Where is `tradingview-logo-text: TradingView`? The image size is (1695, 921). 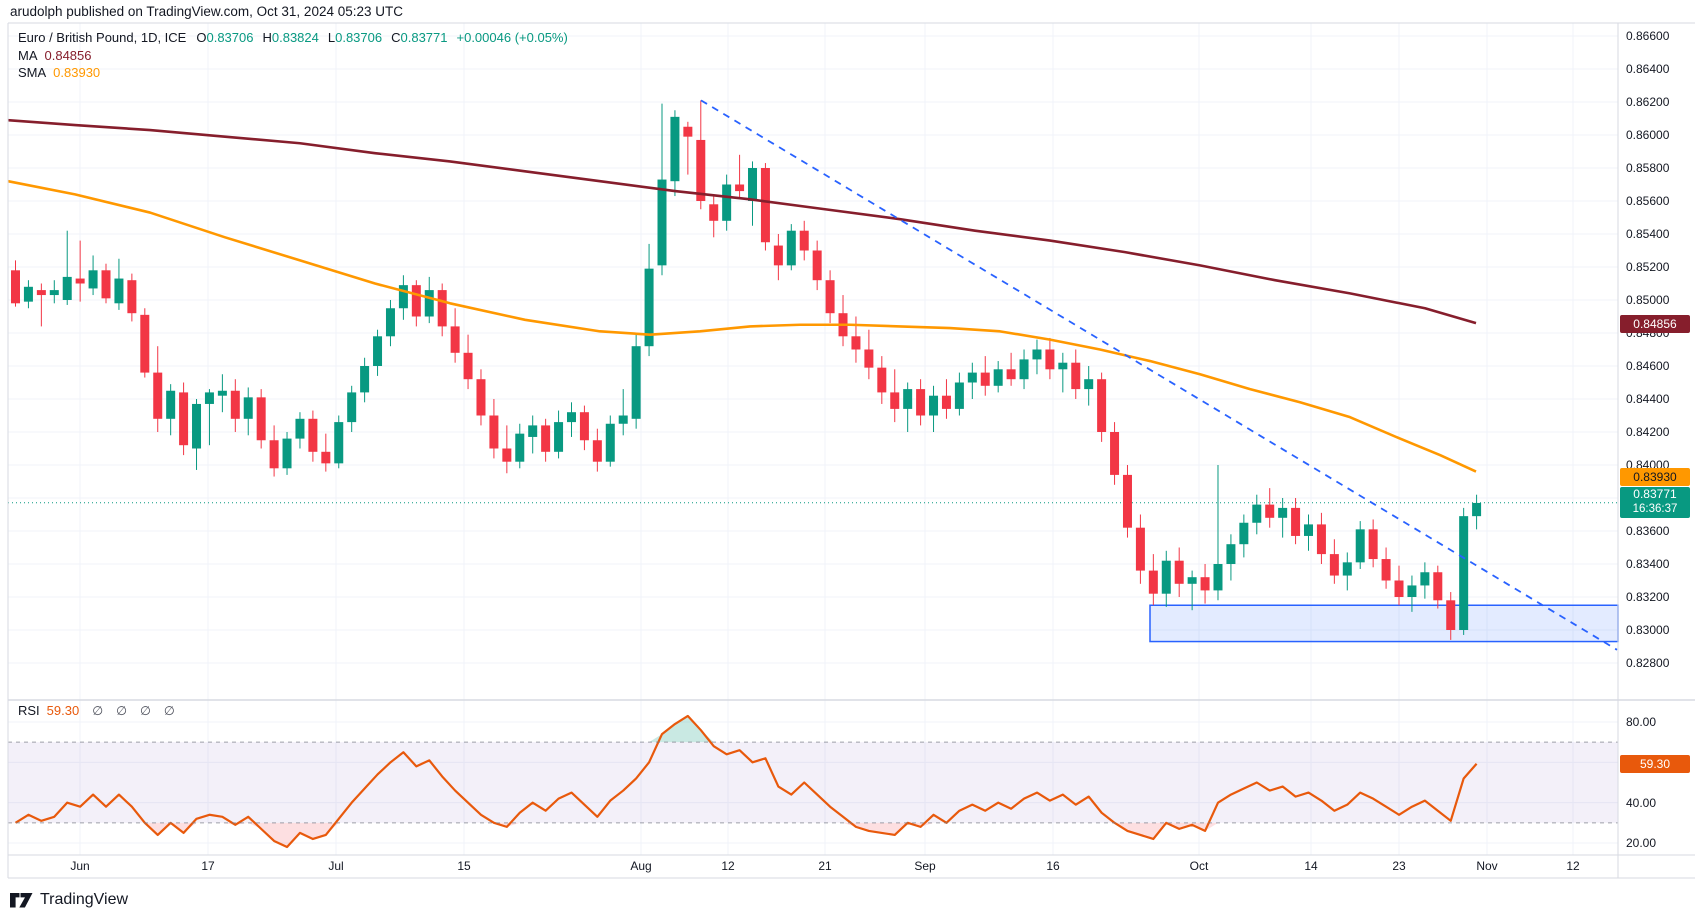
tradingview-logo-text: TradingView is located at coordinates (84, 899).